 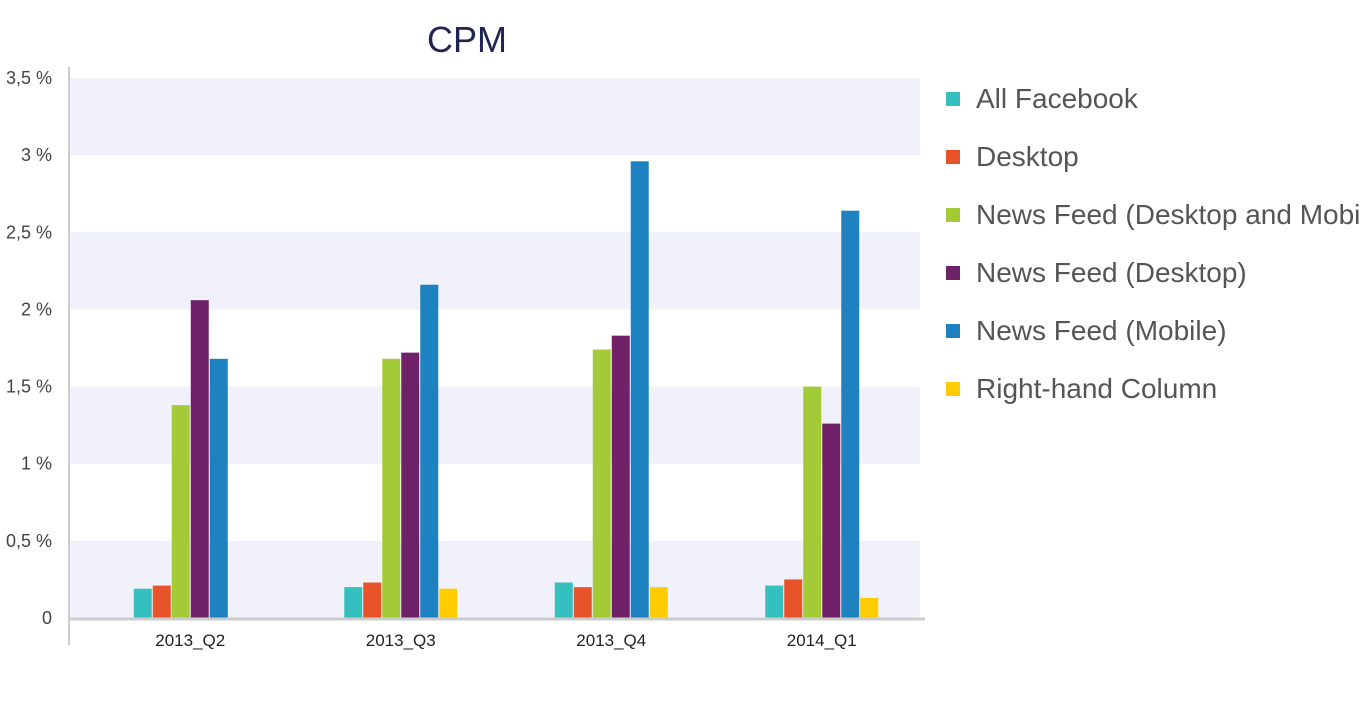 I want to click on legend-label: Desktop, so click(x=1027, y=156).